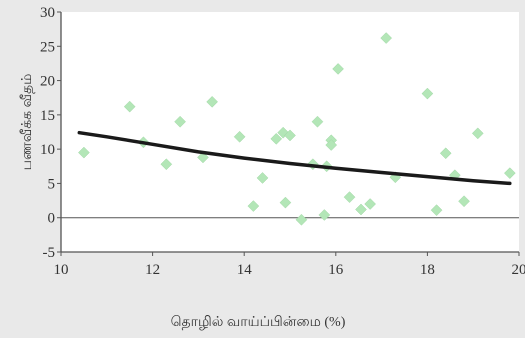 Image resolution: width=525 pixels, height=338 pixels. What do you see at coordinates (61, 270) in the screenshot?
I see `x-tick-label: 10` at bounding box center [61, 270].